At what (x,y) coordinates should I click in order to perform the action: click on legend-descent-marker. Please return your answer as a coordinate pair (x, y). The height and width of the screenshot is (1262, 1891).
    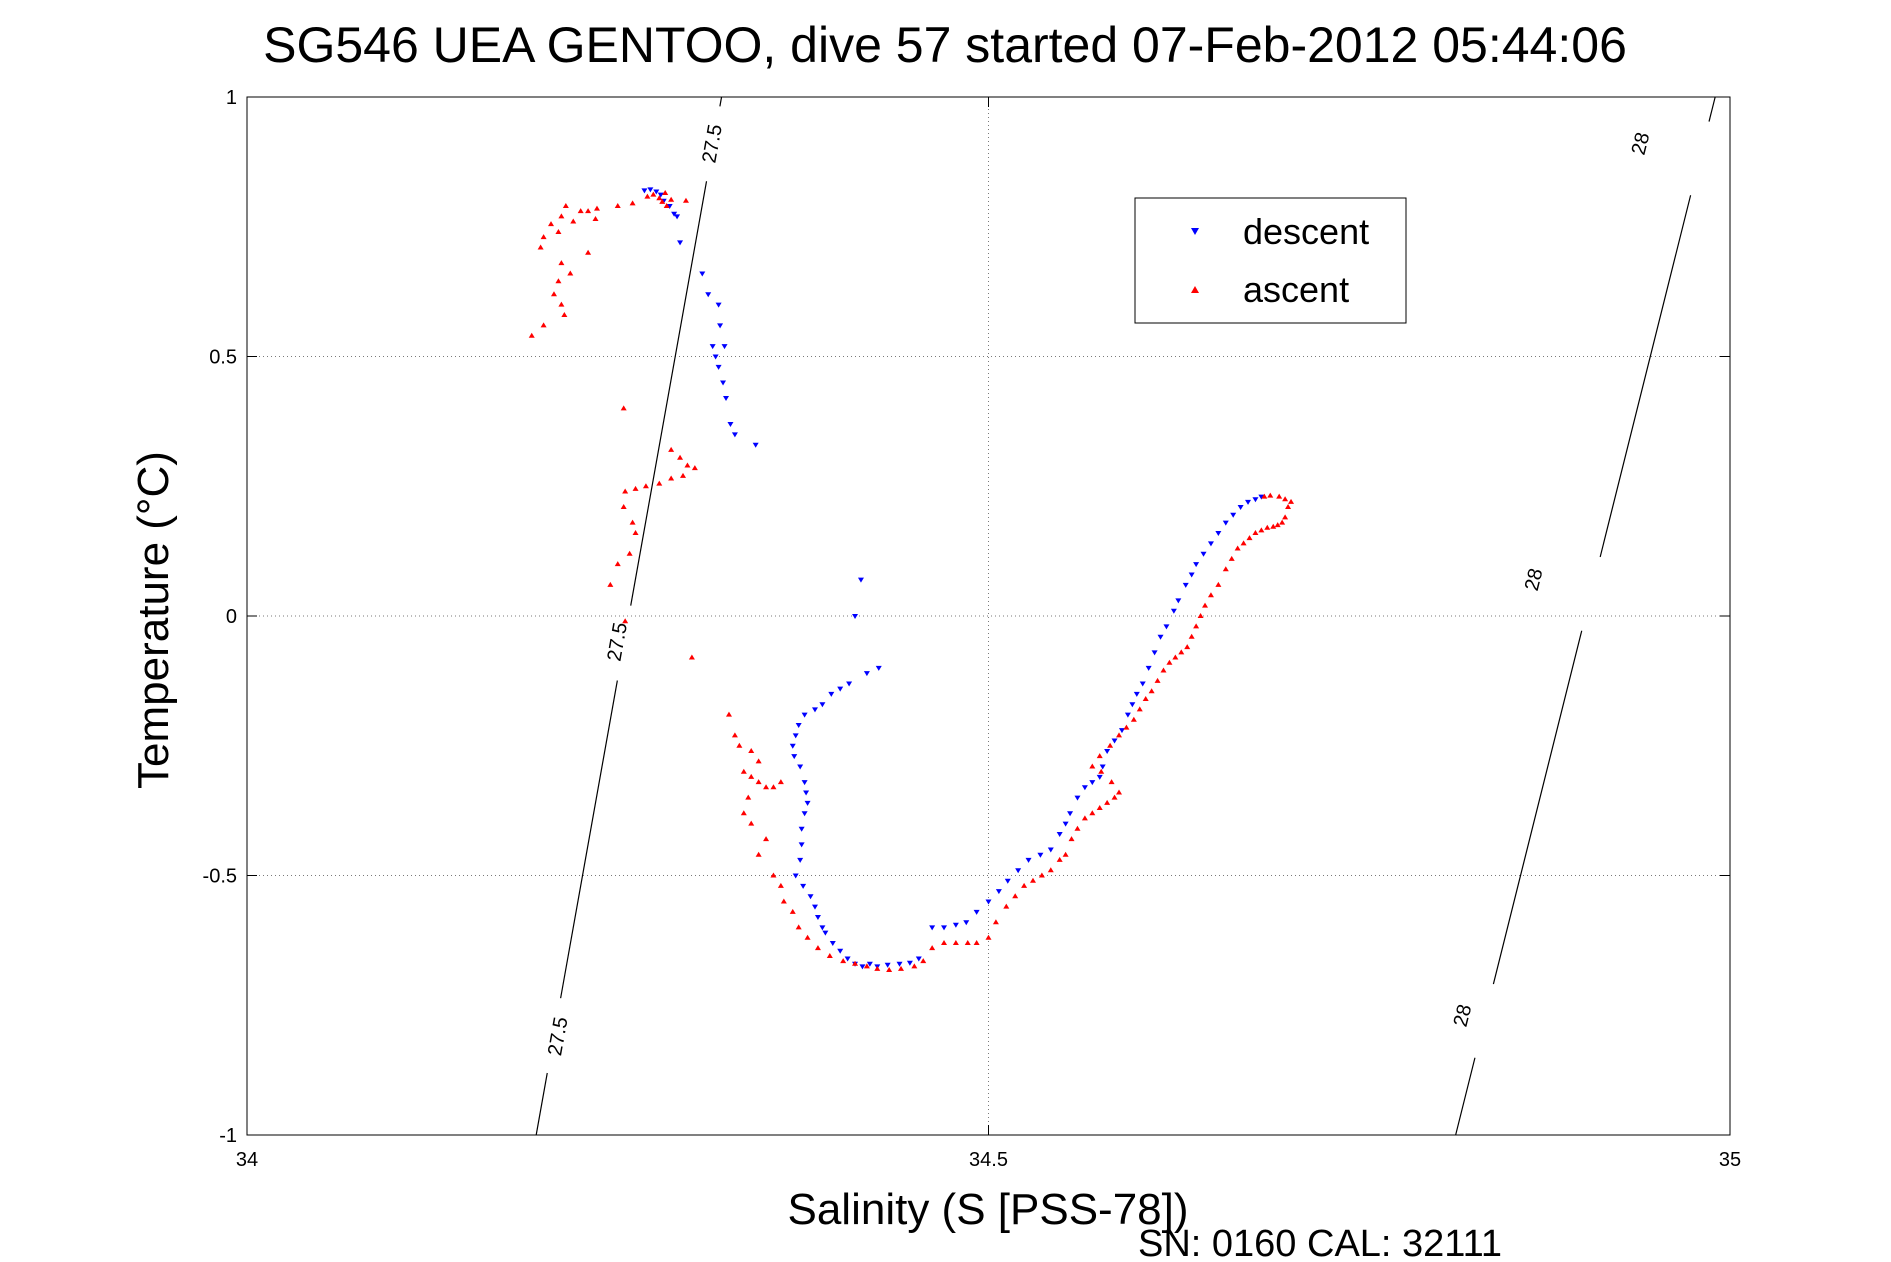
    Looking at the image, I should click on (1195, 231).